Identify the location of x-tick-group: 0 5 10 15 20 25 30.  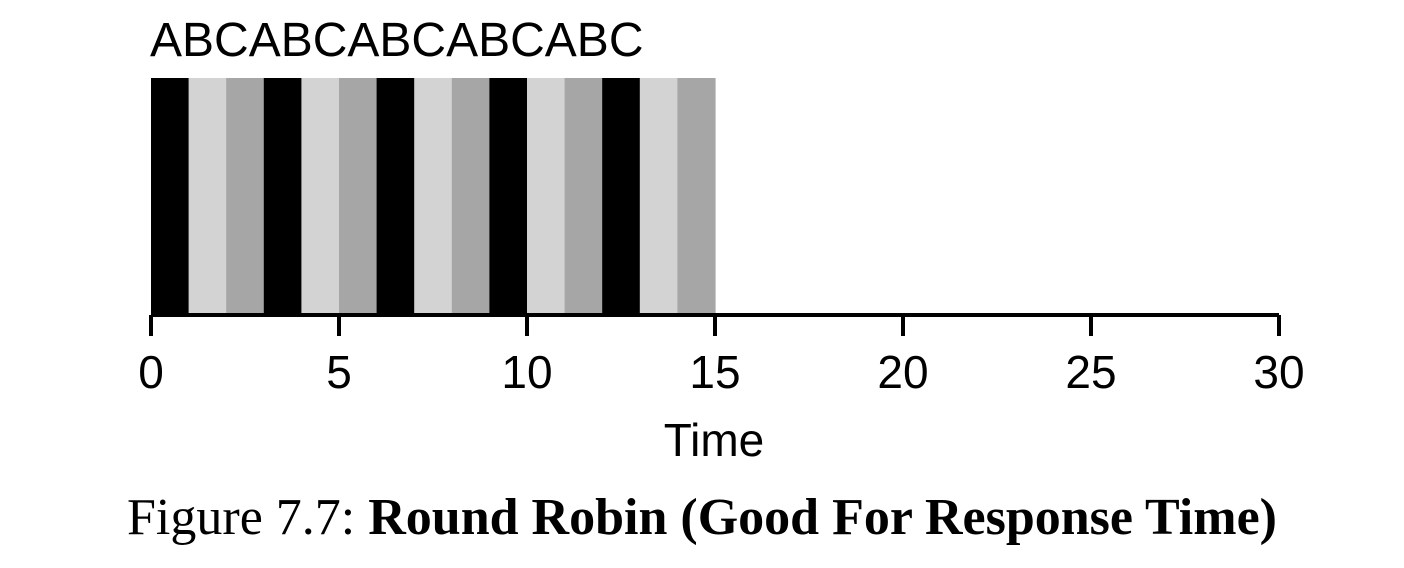
(721, 356).